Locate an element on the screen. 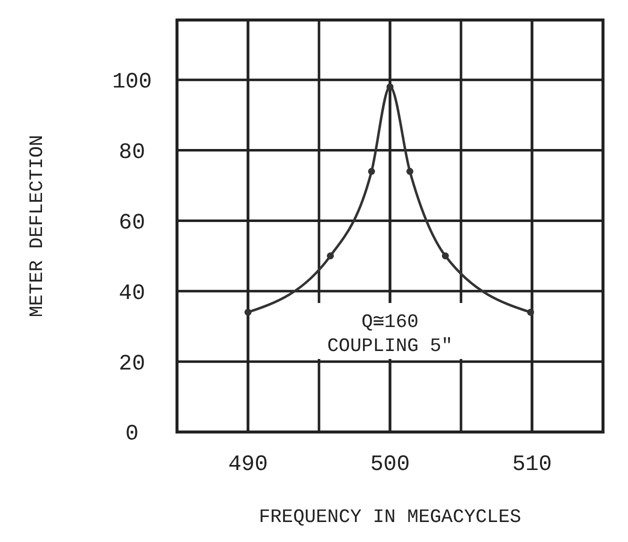 Image resolution: width=628 pixels, height=542 pixels. y-tick-label: 0 is located at coordinates (132, 434).